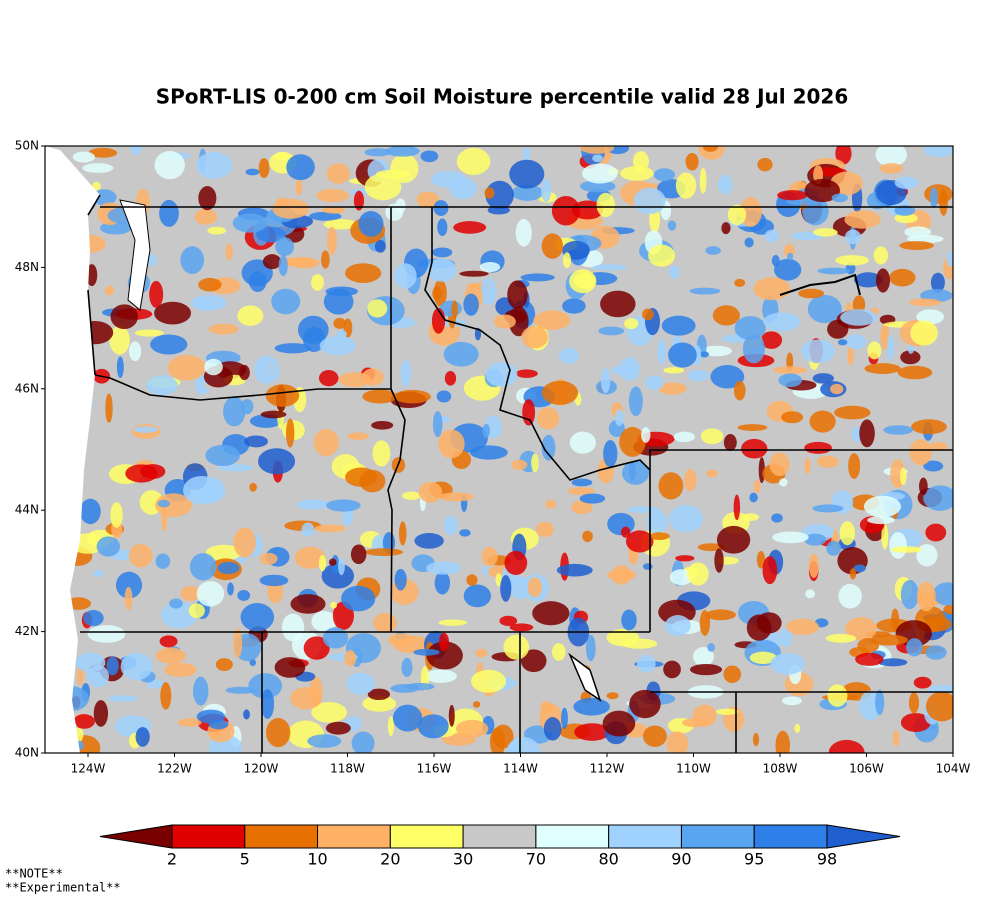  Describe the element at coordinates (27, 146) in the screenshot. I see `lat-label: 50N` at that location.